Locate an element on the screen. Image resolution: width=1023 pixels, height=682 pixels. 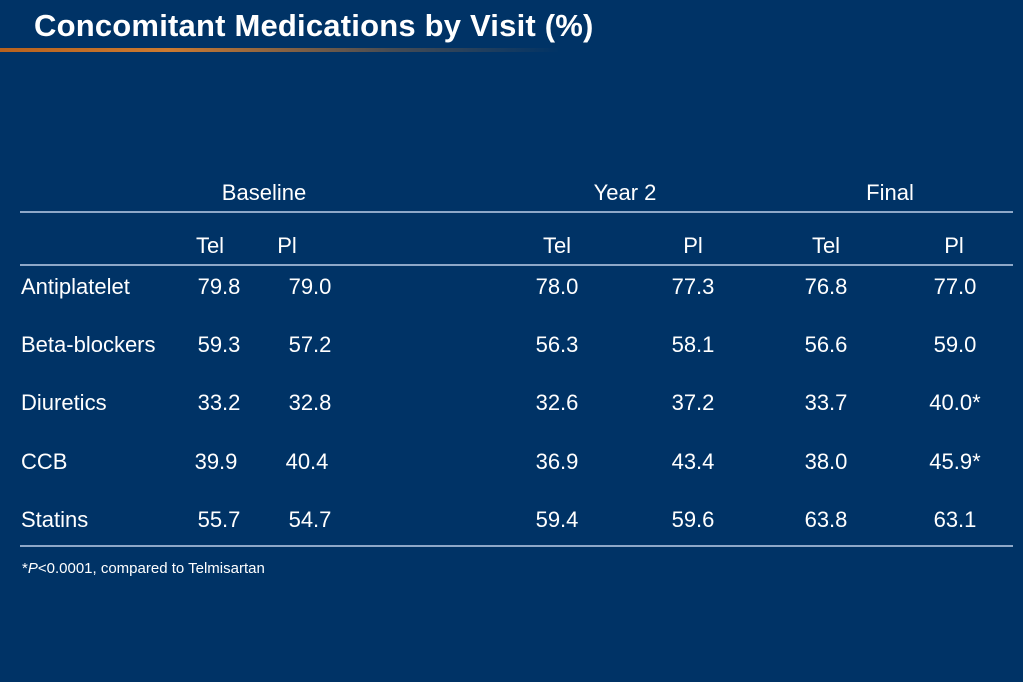
cell-year2-pl: 37.2 is located at coordinates (693, 402).